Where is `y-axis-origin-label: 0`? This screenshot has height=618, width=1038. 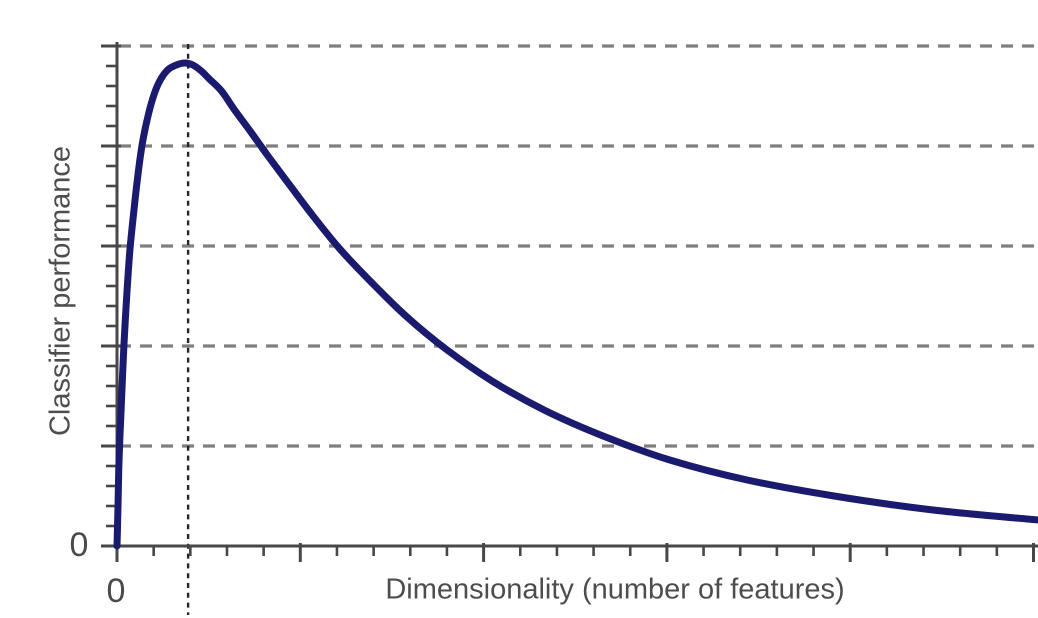
y-axis-origin-label: 0 is located at coordinates (79, 545).